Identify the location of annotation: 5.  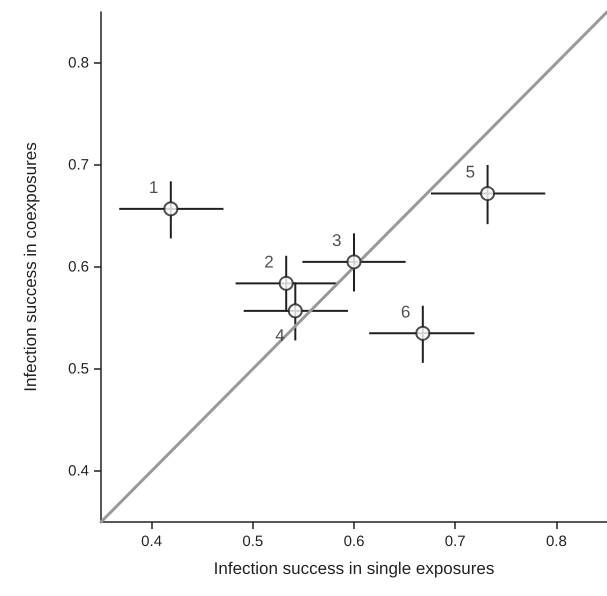
(471, 172).